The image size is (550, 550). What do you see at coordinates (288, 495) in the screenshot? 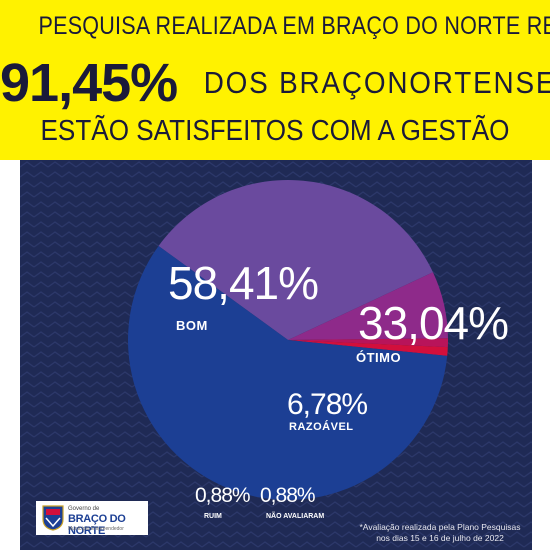
I see `slice-value-nao-avaliaram: 0,88%` at bounding box center [288, 495].